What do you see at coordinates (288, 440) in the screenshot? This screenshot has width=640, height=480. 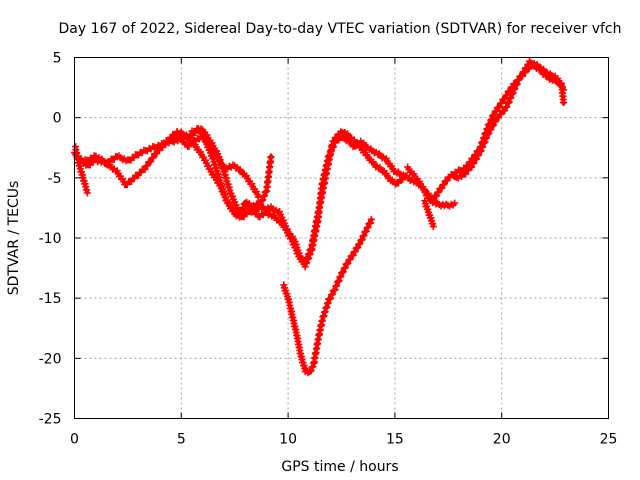 I see `x-tick-label: 10` at bounding box center [288, 440].